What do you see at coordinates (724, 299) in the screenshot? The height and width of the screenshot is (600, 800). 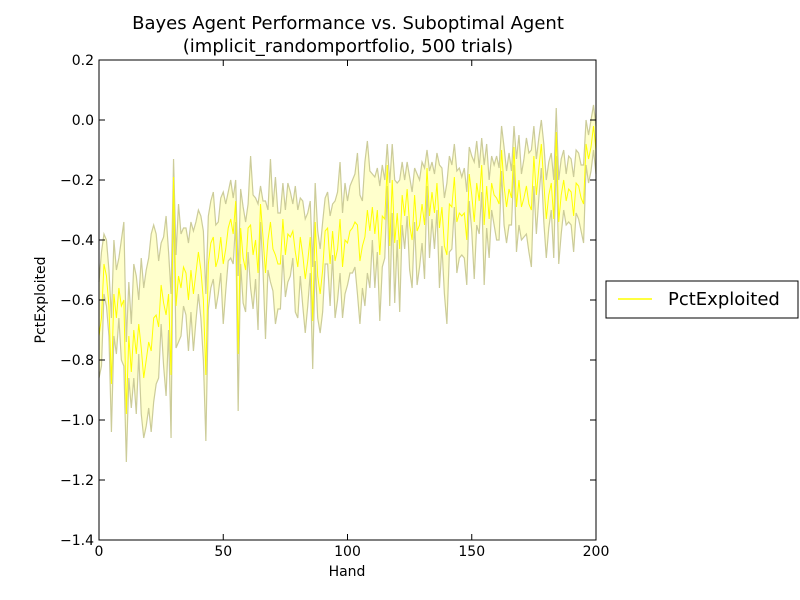 I see `legend-label-pctexploited: PctExploited` at bounding box center [724, 299].